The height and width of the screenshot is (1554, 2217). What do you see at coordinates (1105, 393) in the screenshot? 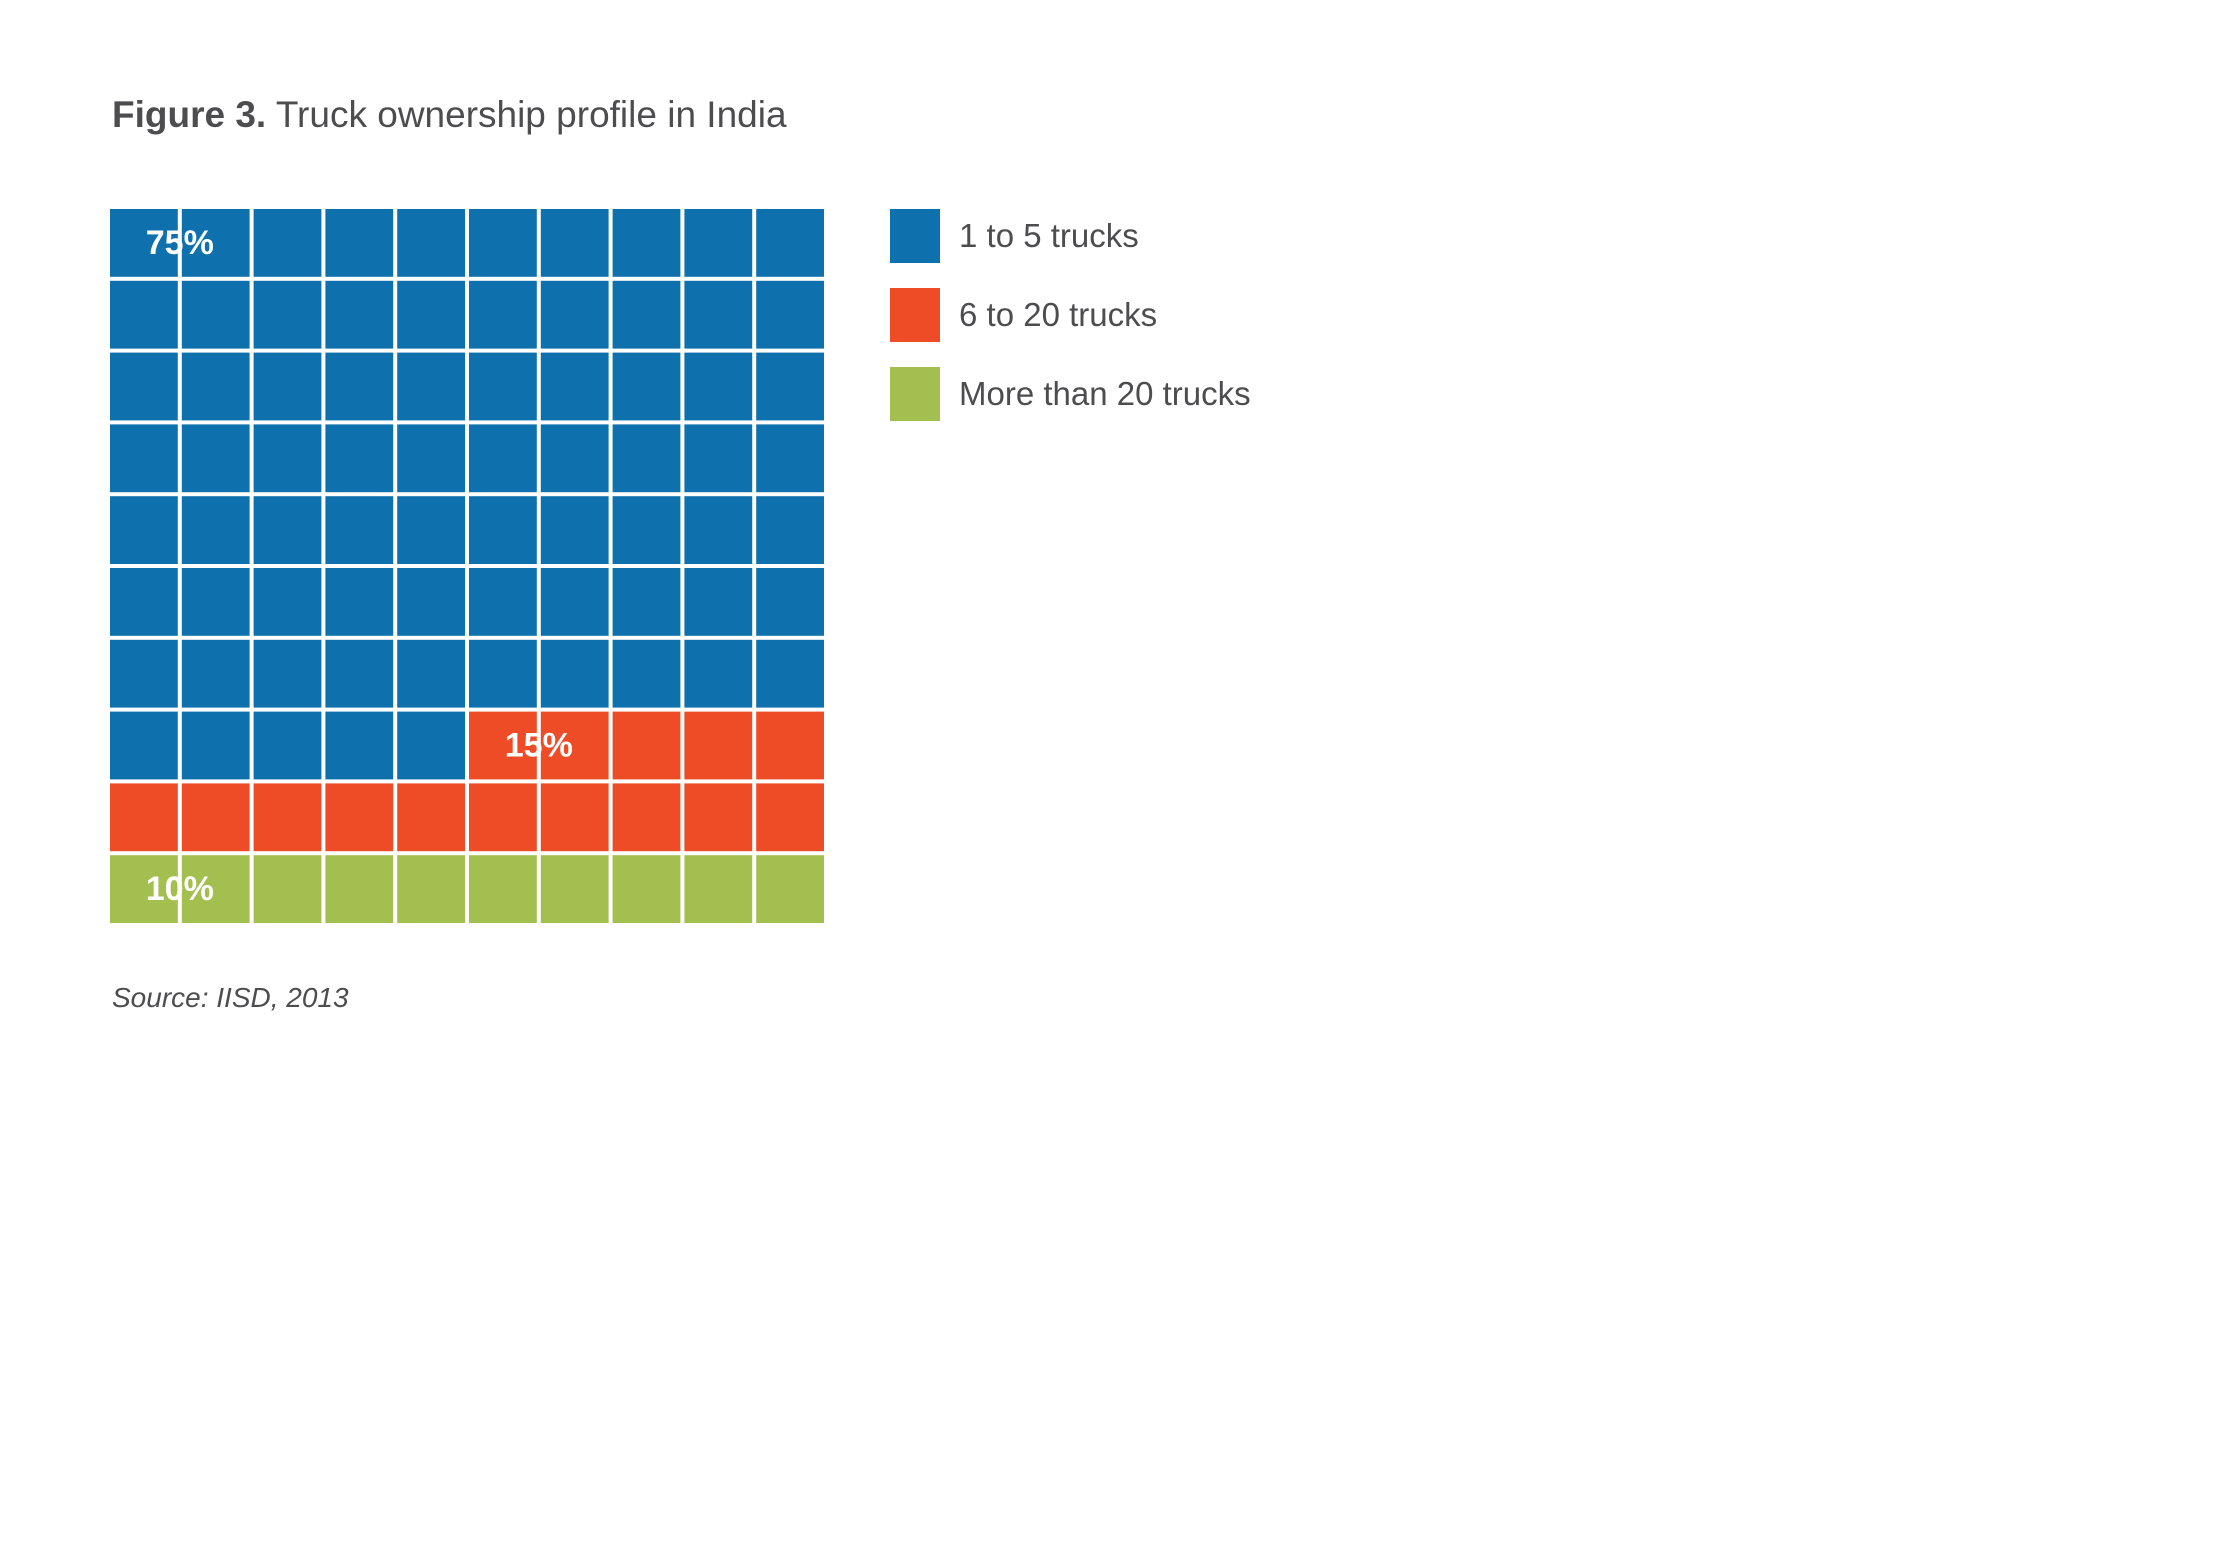
I see `legend-label: More than 20 trucks` at bounding box center [1105, 393].